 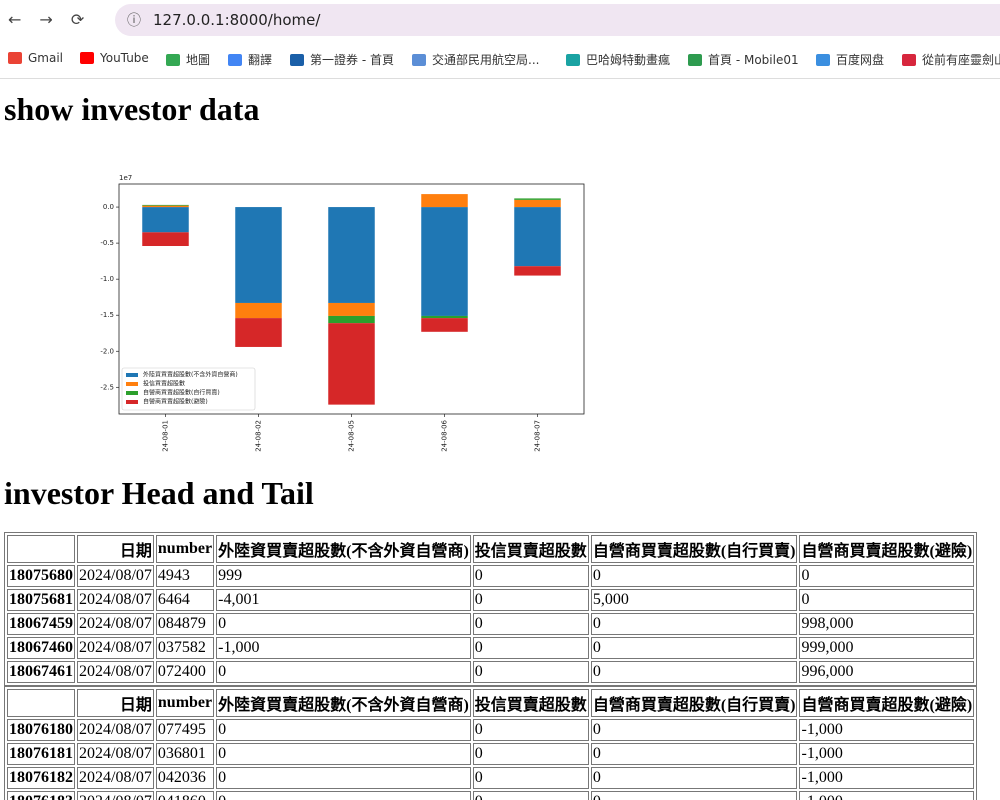 I want to click on table-row: 18067461 2024/08/07 072400 0 0 0 996,000, so click(x=491, y=672).